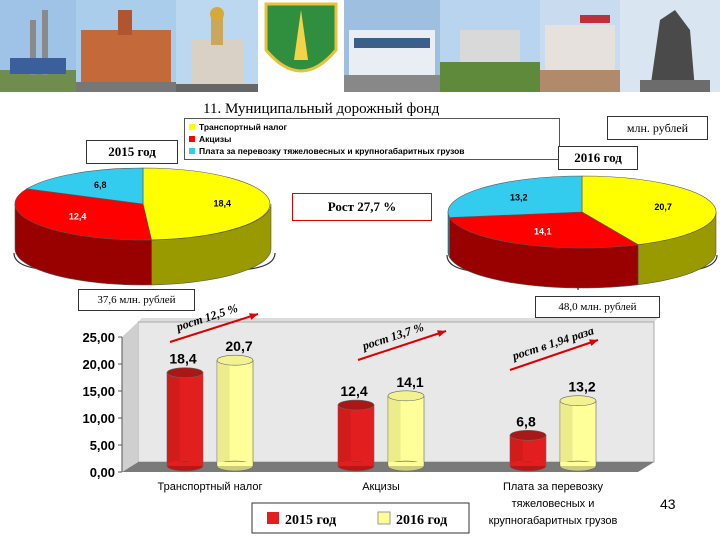  Describe the element at coordinates (100, 185) in the screenshot. I see `pie-2015-value-label: 6,8` at that location.